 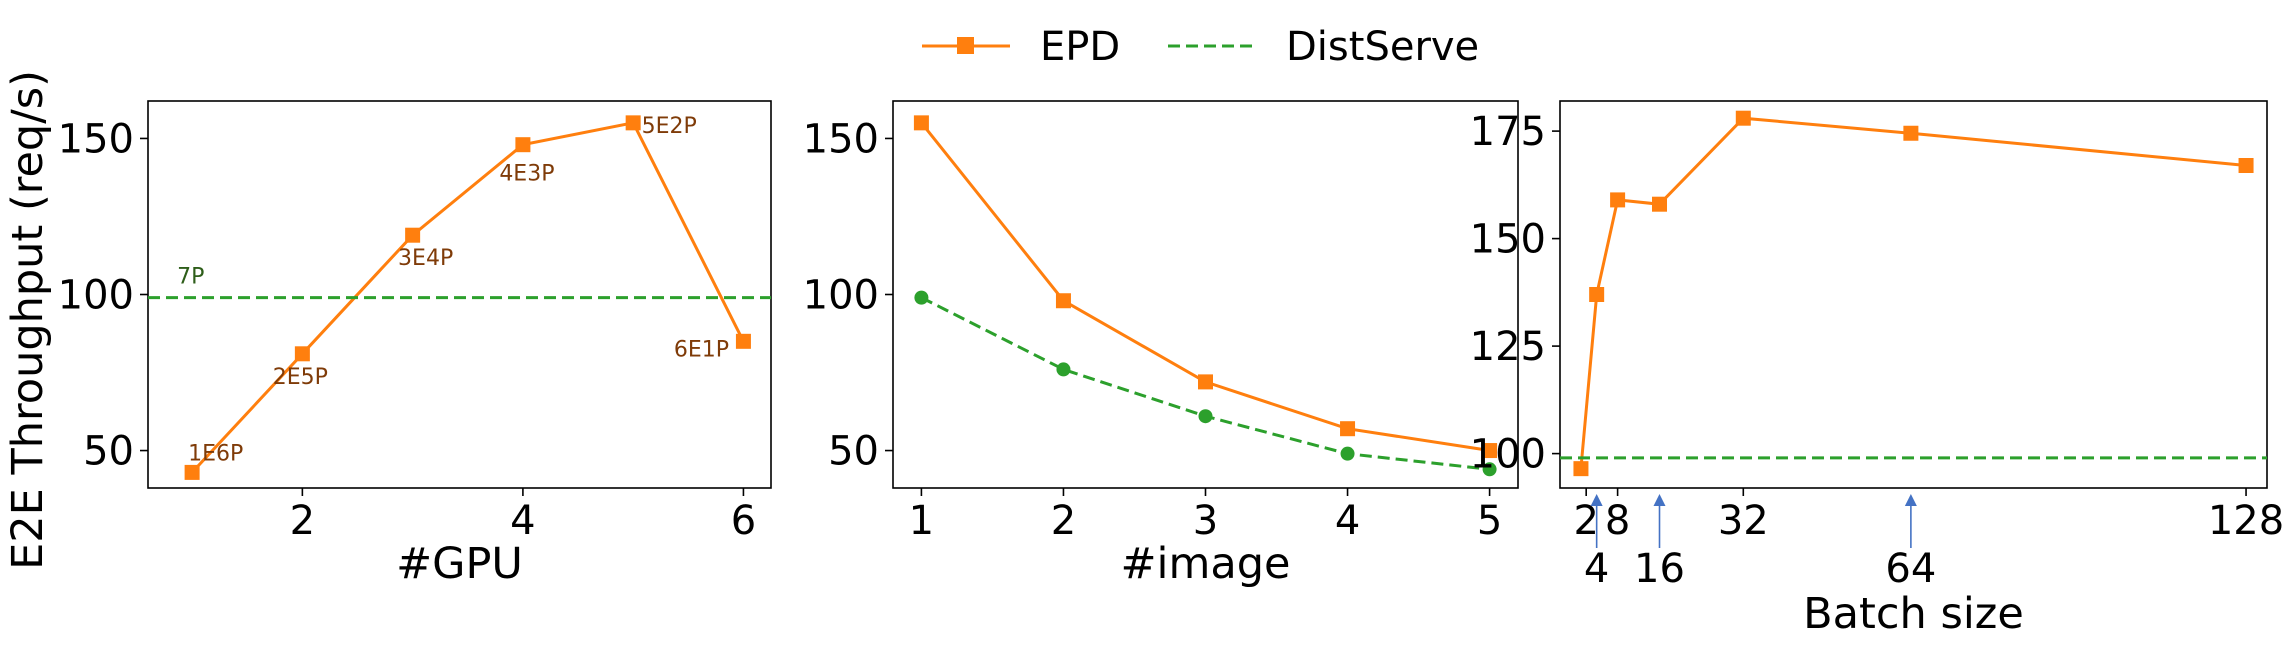 What do you see at coordinates (526, 174) in the screenshot?
I see `config-annotation: 4E3P` at bounding box center [526, 174].